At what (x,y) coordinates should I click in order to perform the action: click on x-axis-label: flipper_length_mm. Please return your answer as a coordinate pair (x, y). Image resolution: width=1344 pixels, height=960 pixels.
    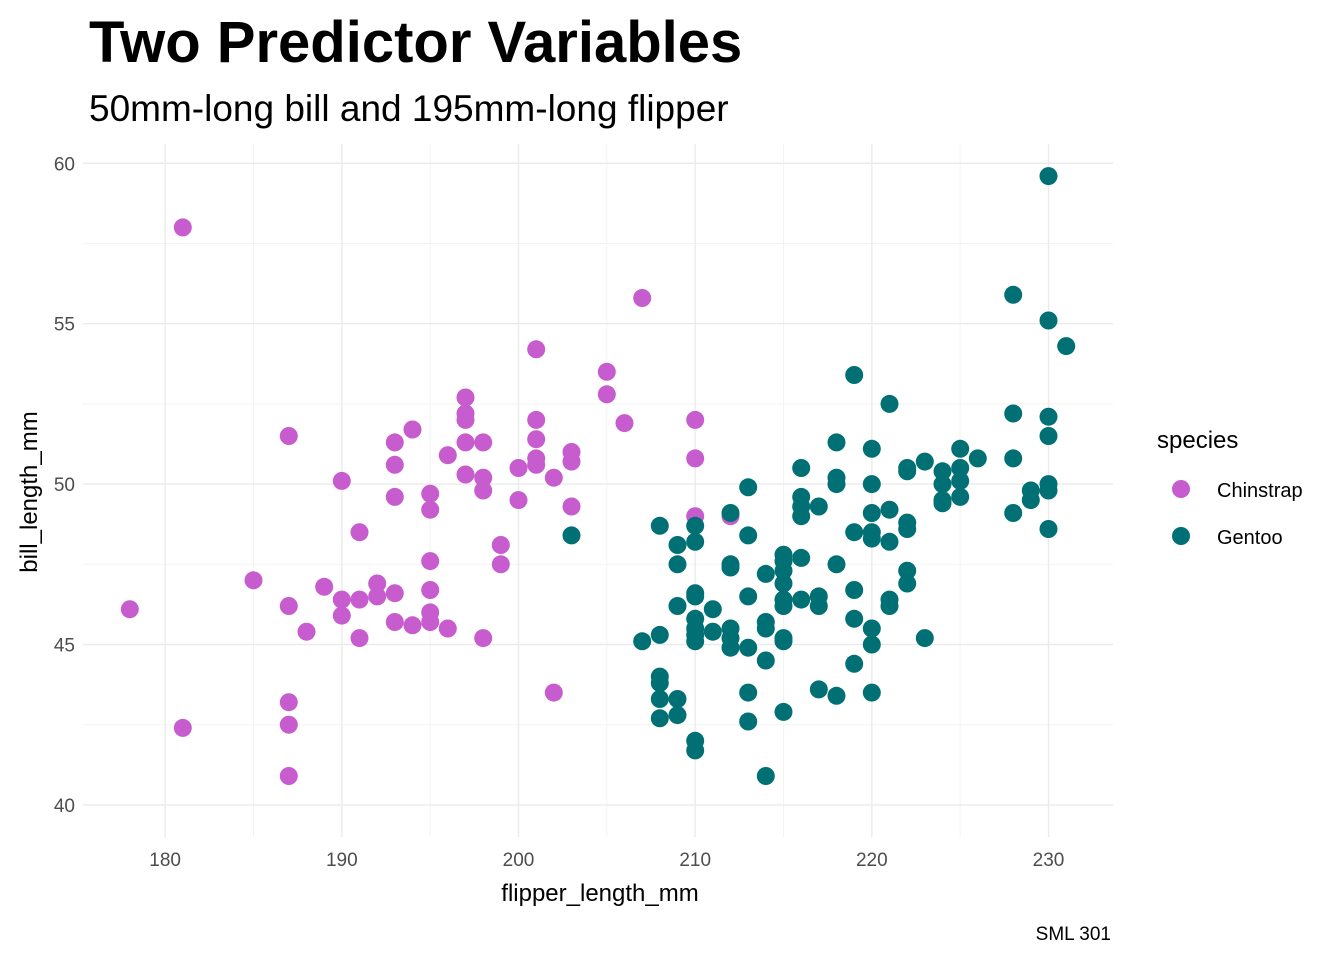
    Looking at the image, I should click on (599, 893).